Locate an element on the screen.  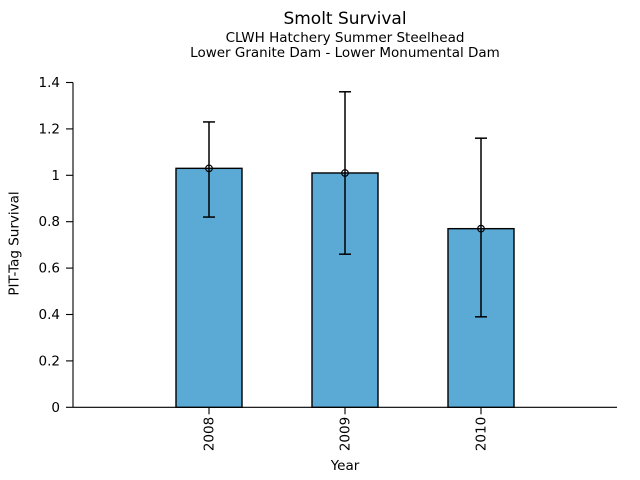
y-tick-label: 0.4 is located at coordinates (49, 315).